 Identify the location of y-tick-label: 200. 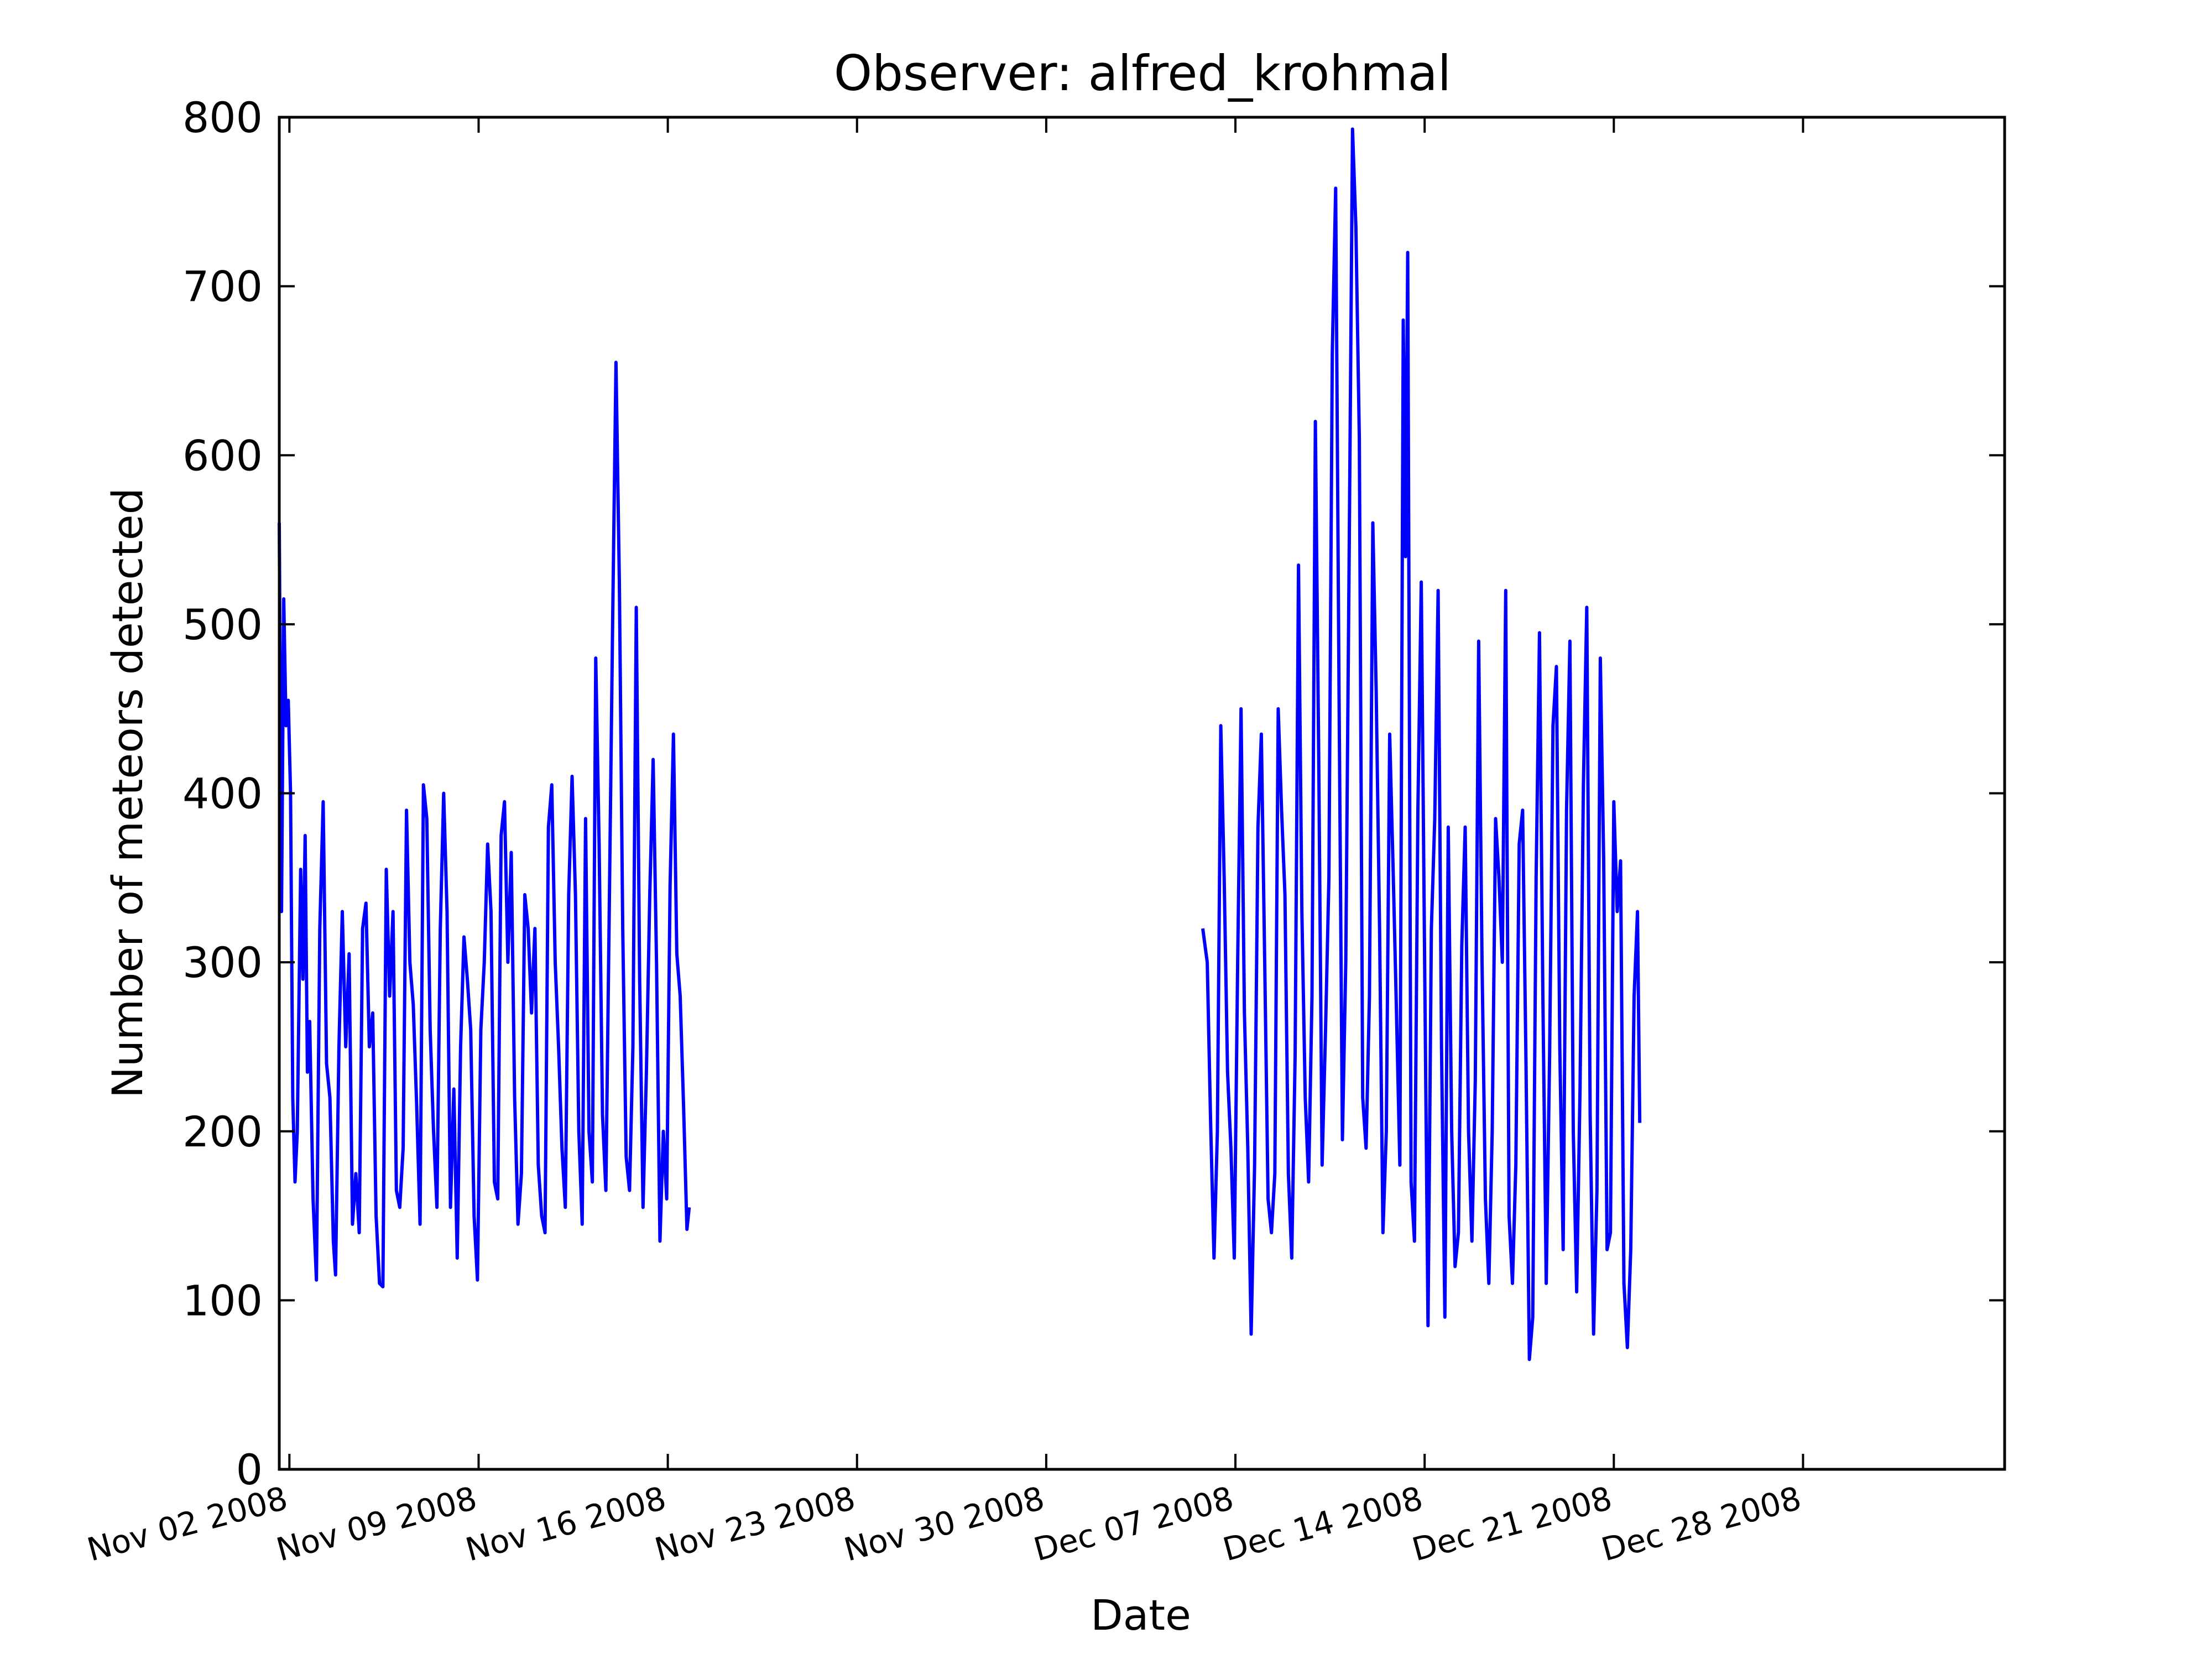
(222, 1131).